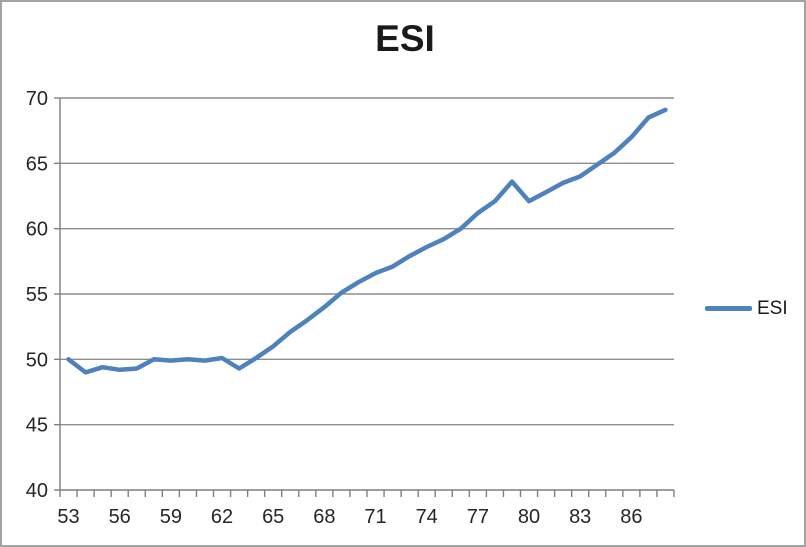 This screenshot has width=806, height=547. What do you see at coordinates (772, 308) in the screenshot?
I see `legend-series-label: ESI` at bounding box center [772, 308].